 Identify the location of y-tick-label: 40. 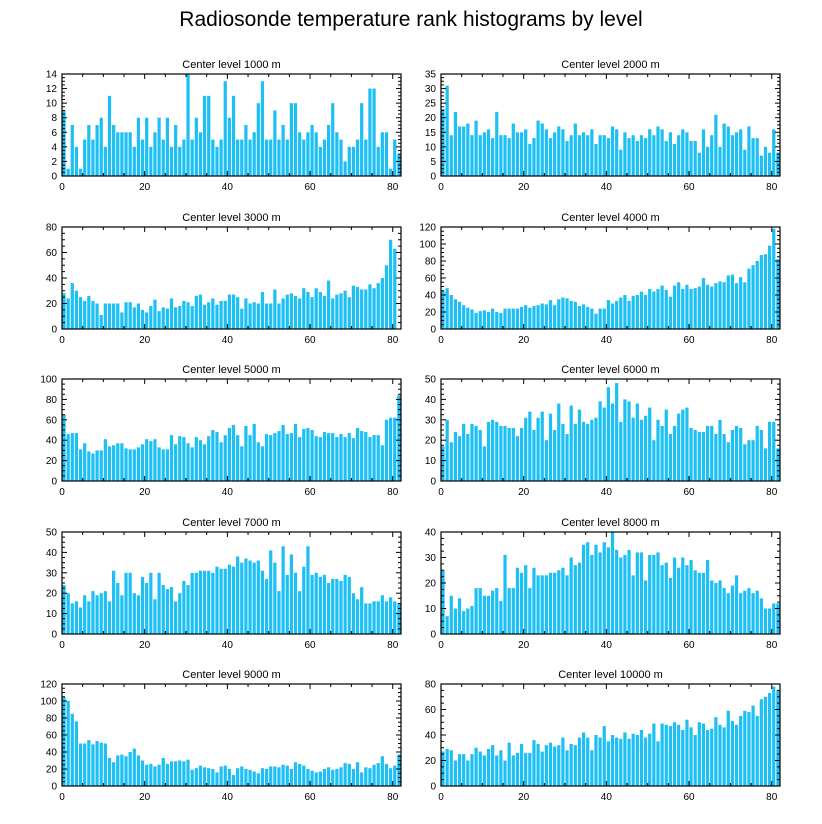
(52, 753).